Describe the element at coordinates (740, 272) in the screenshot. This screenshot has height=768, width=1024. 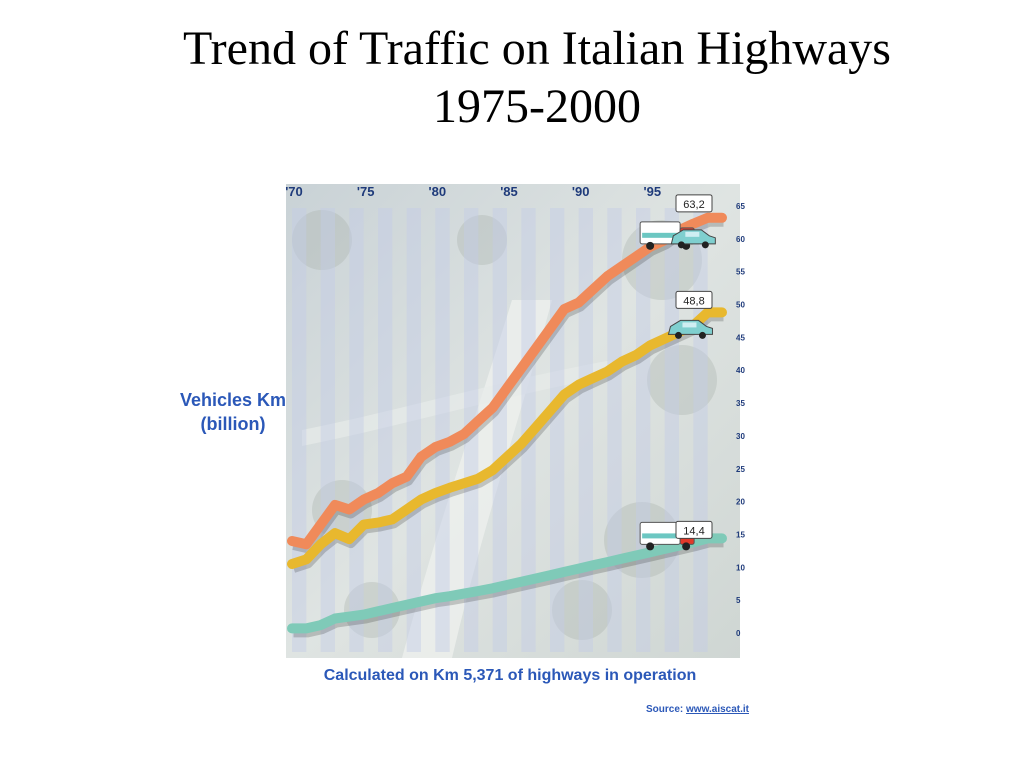
I see `y-tick-label: 55` at that location.